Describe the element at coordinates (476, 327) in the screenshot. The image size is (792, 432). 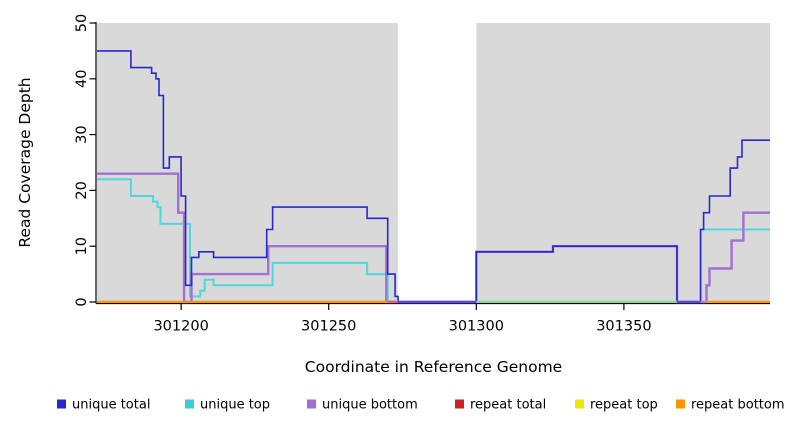
I see `x-tick-label: 301300` at that location.